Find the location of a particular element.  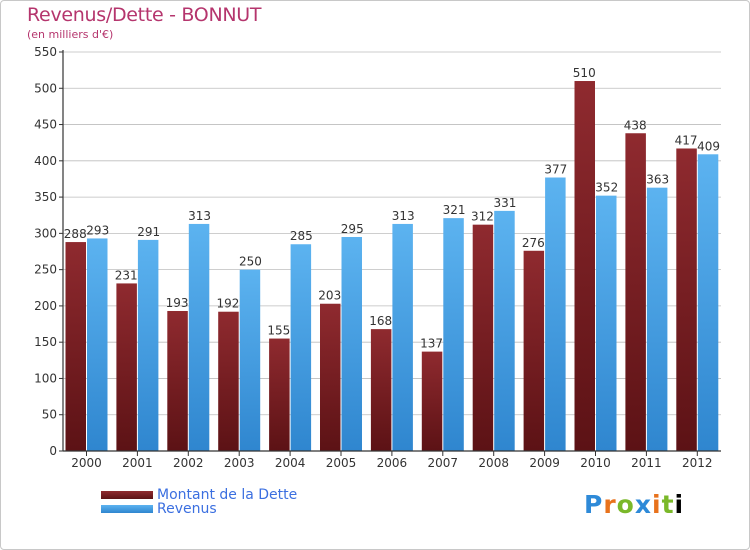

x-tick-label: 2009 is located at coordinates (544, 463).